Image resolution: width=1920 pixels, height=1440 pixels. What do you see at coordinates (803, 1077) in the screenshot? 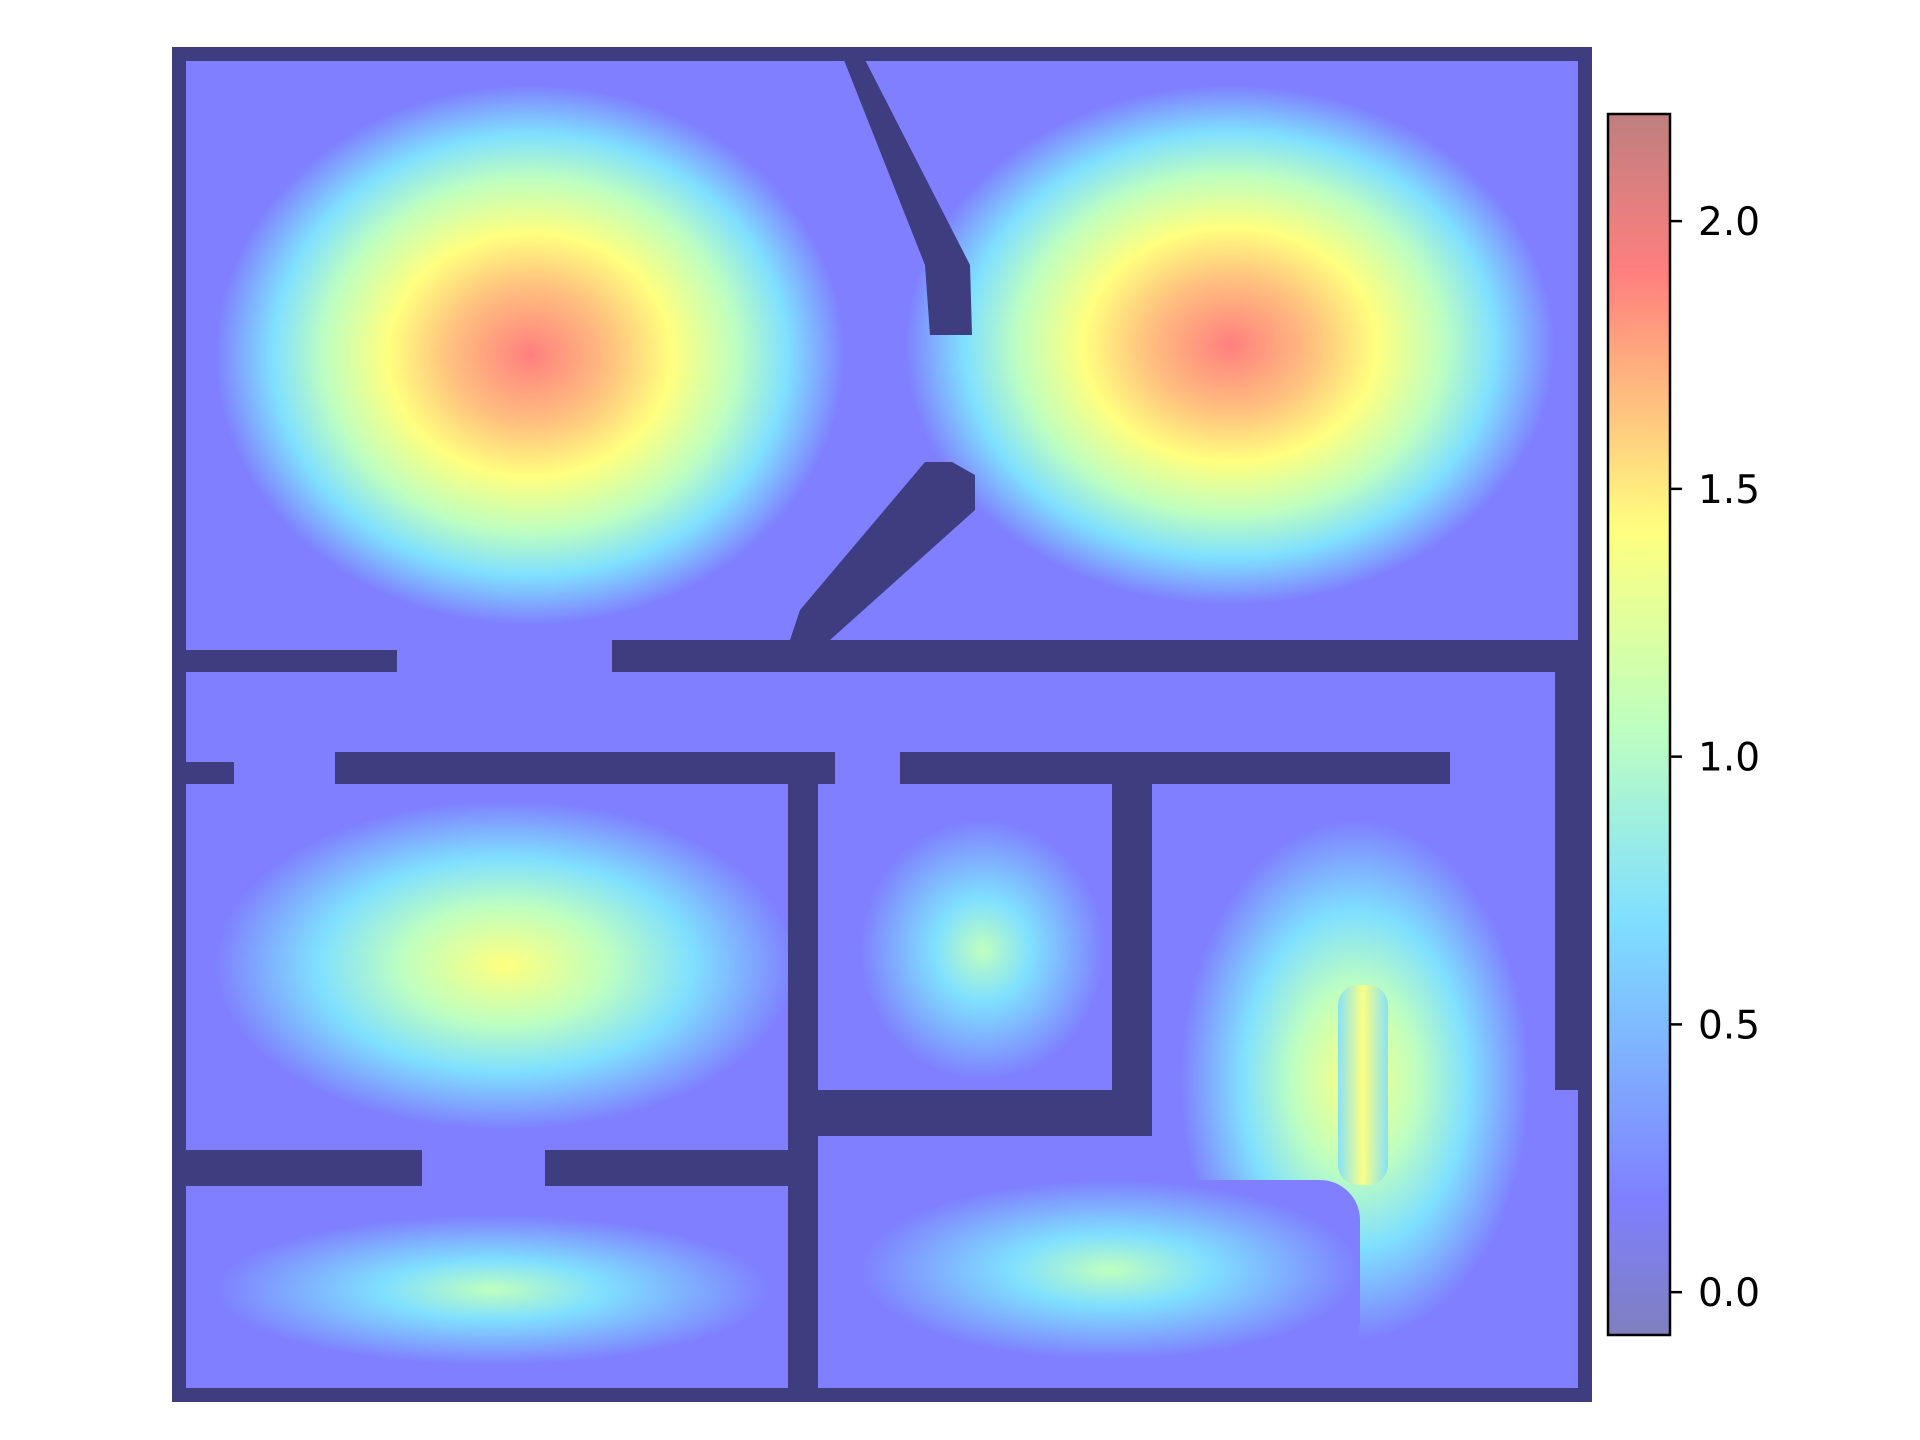
I see `wall-vertical-center` at bounding box center [803, 1077].